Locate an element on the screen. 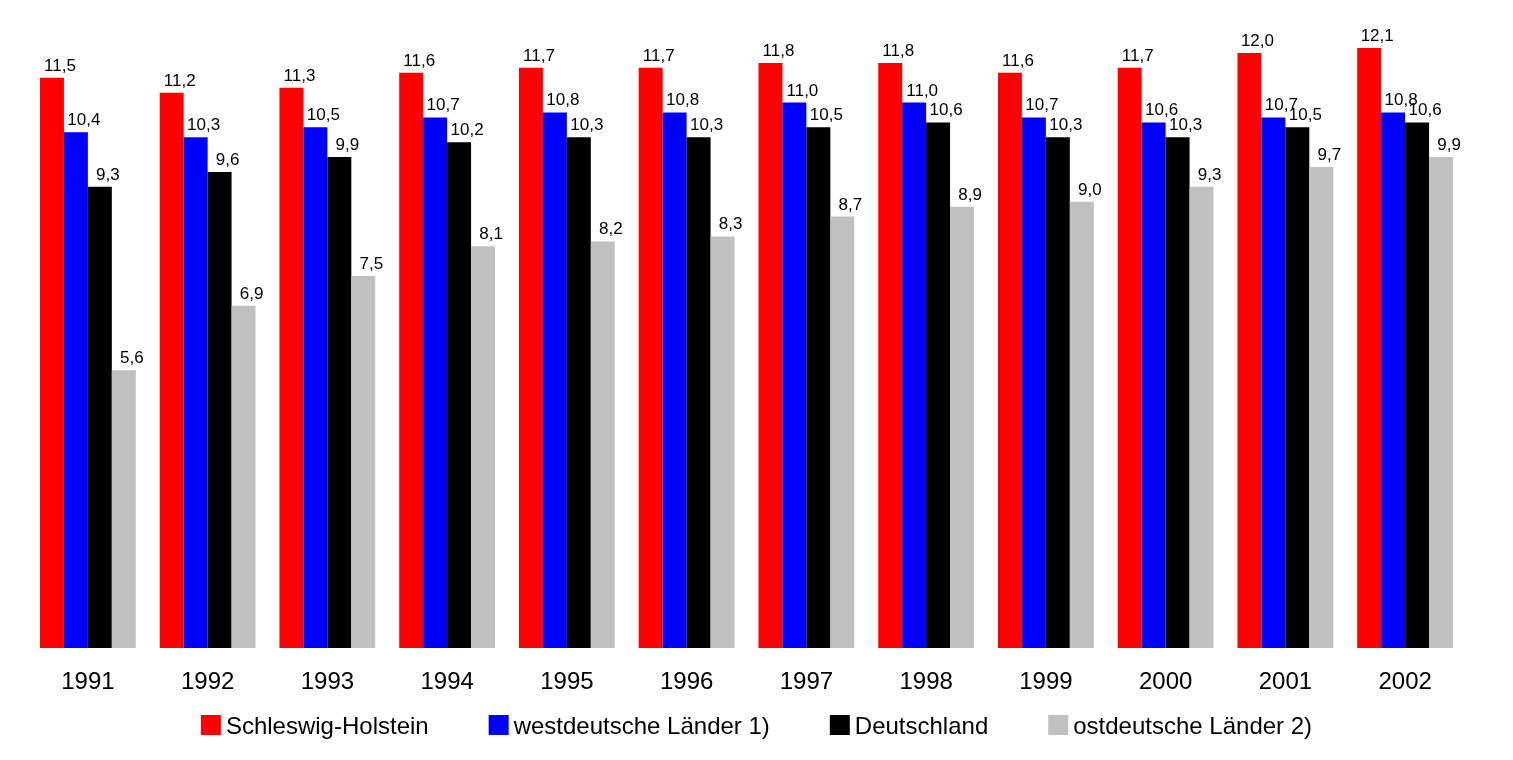 This screenshot has height=760, width=1513. x-tick-label: 1994 is located at coordinates (447, 680).